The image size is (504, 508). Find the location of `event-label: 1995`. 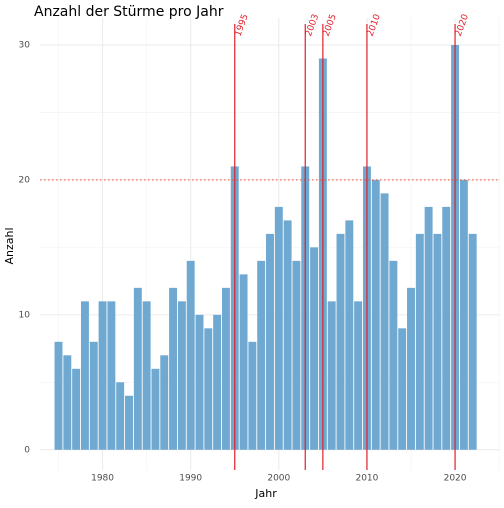

event-label: 1995 is located at coordinates (242, 25).